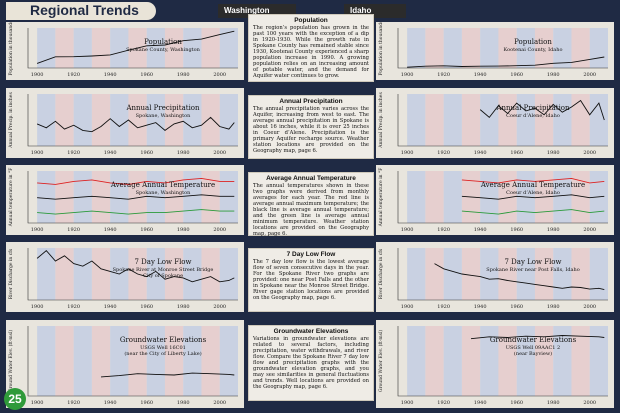 The width and height of the screenshot is (620, 413). I want to click on chart-subtitle: Spokane River at Monroe Street Bridge, so click(163, 270).